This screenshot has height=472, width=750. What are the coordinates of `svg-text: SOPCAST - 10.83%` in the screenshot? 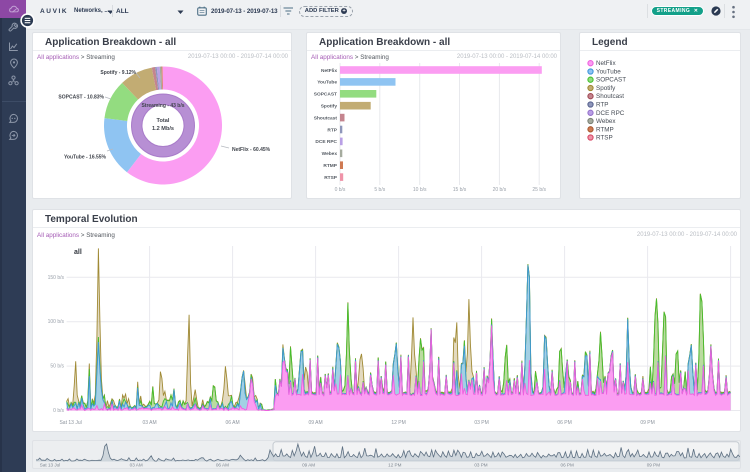 It's located at (81, 98).